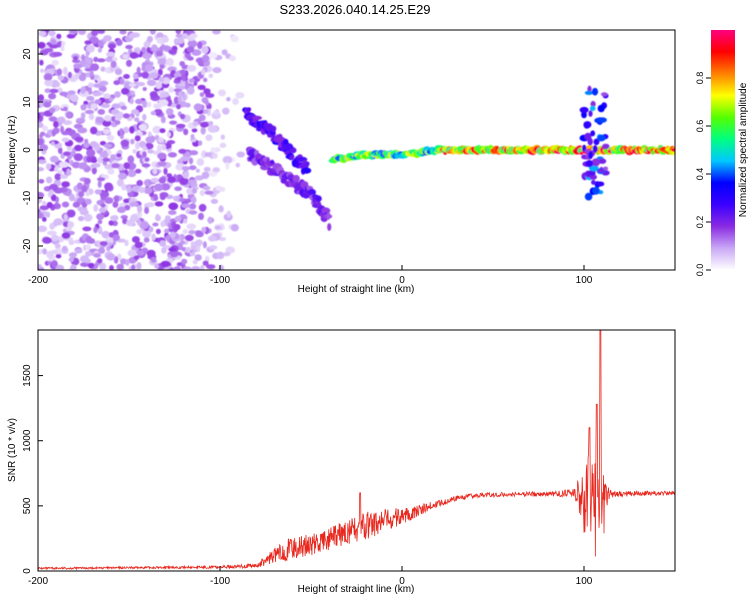  What do you see at coordinates (672, 149) in the screenshot?
I see `signal-cell` at bounding box center [672, 149].